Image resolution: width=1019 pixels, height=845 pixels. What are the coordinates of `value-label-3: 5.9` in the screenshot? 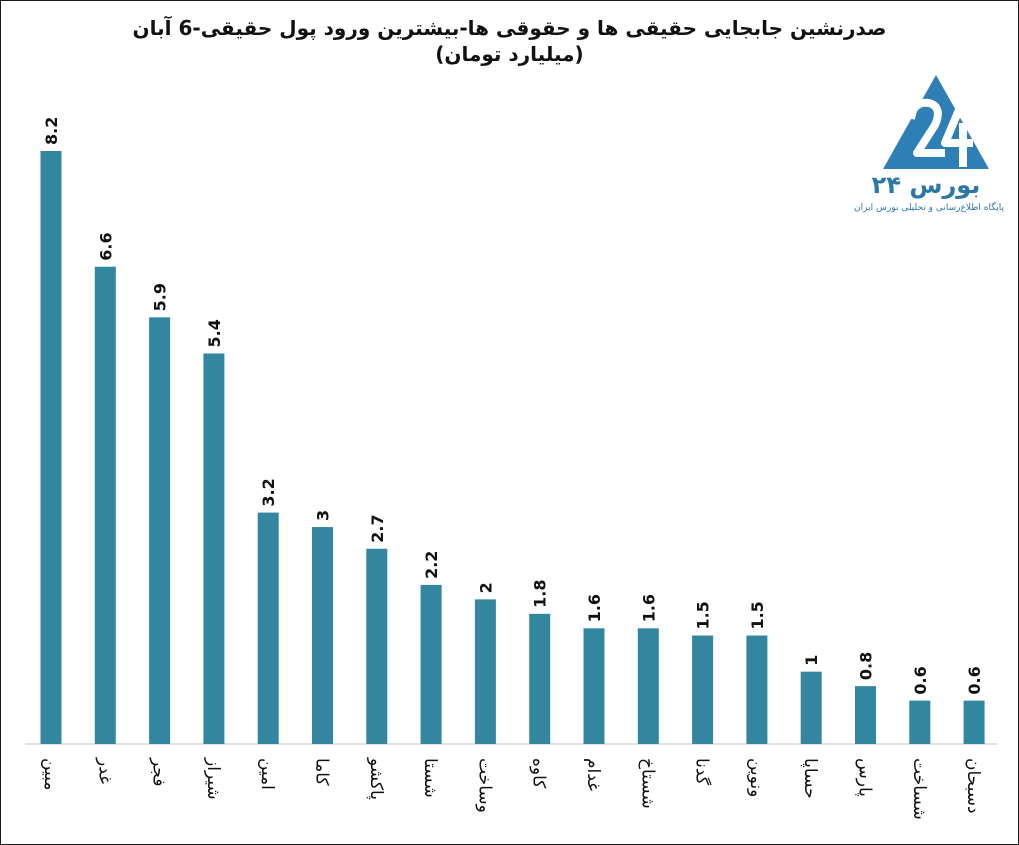 It's located at (160, 297).